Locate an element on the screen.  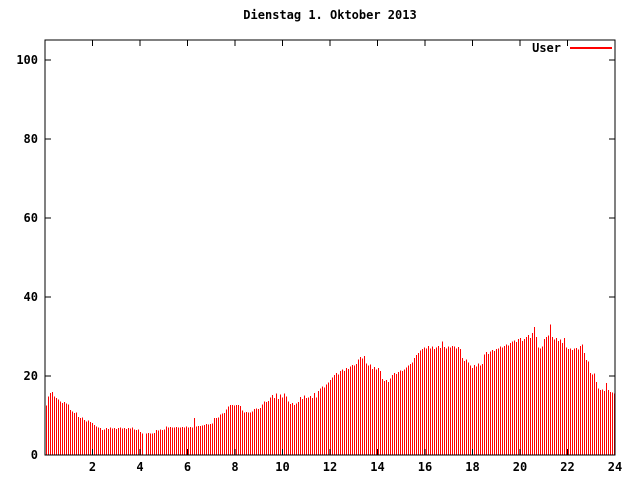
x-tick-label: 2 is located at coordinates (92, 467).